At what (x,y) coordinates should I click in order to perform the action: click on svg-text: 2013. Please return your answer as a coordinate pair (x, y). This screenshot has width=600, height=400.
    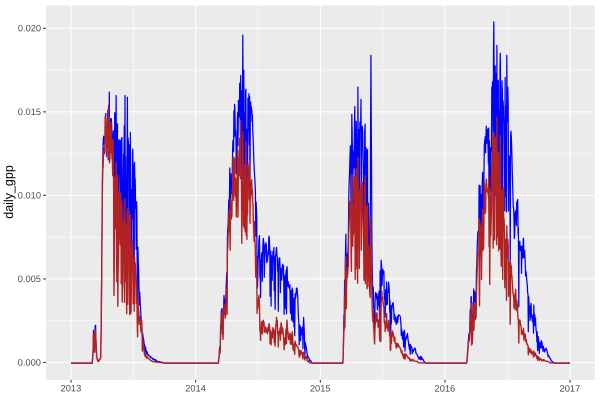
    Looking at the image, I should click on (71, 388).